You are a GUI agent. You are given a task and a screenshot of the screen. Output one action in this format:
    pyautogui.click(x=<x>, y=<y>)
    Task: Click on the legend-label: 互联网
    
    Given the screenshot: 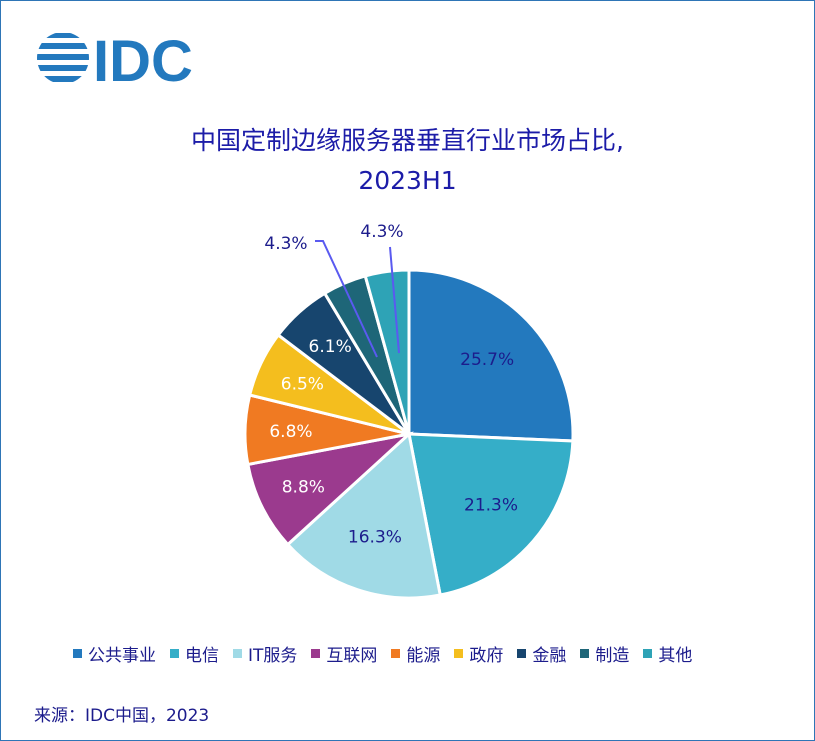 What is the action you would take?
    pyautogui.click(x=352, y=656)
    